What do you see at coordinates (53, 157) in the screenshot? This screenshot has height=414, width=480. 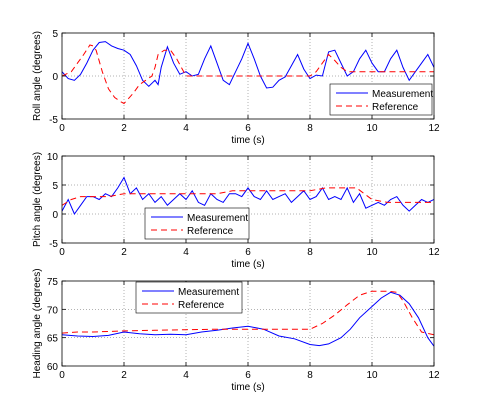 I see `y-tick-label: 10` at bounding box center [53, 157].